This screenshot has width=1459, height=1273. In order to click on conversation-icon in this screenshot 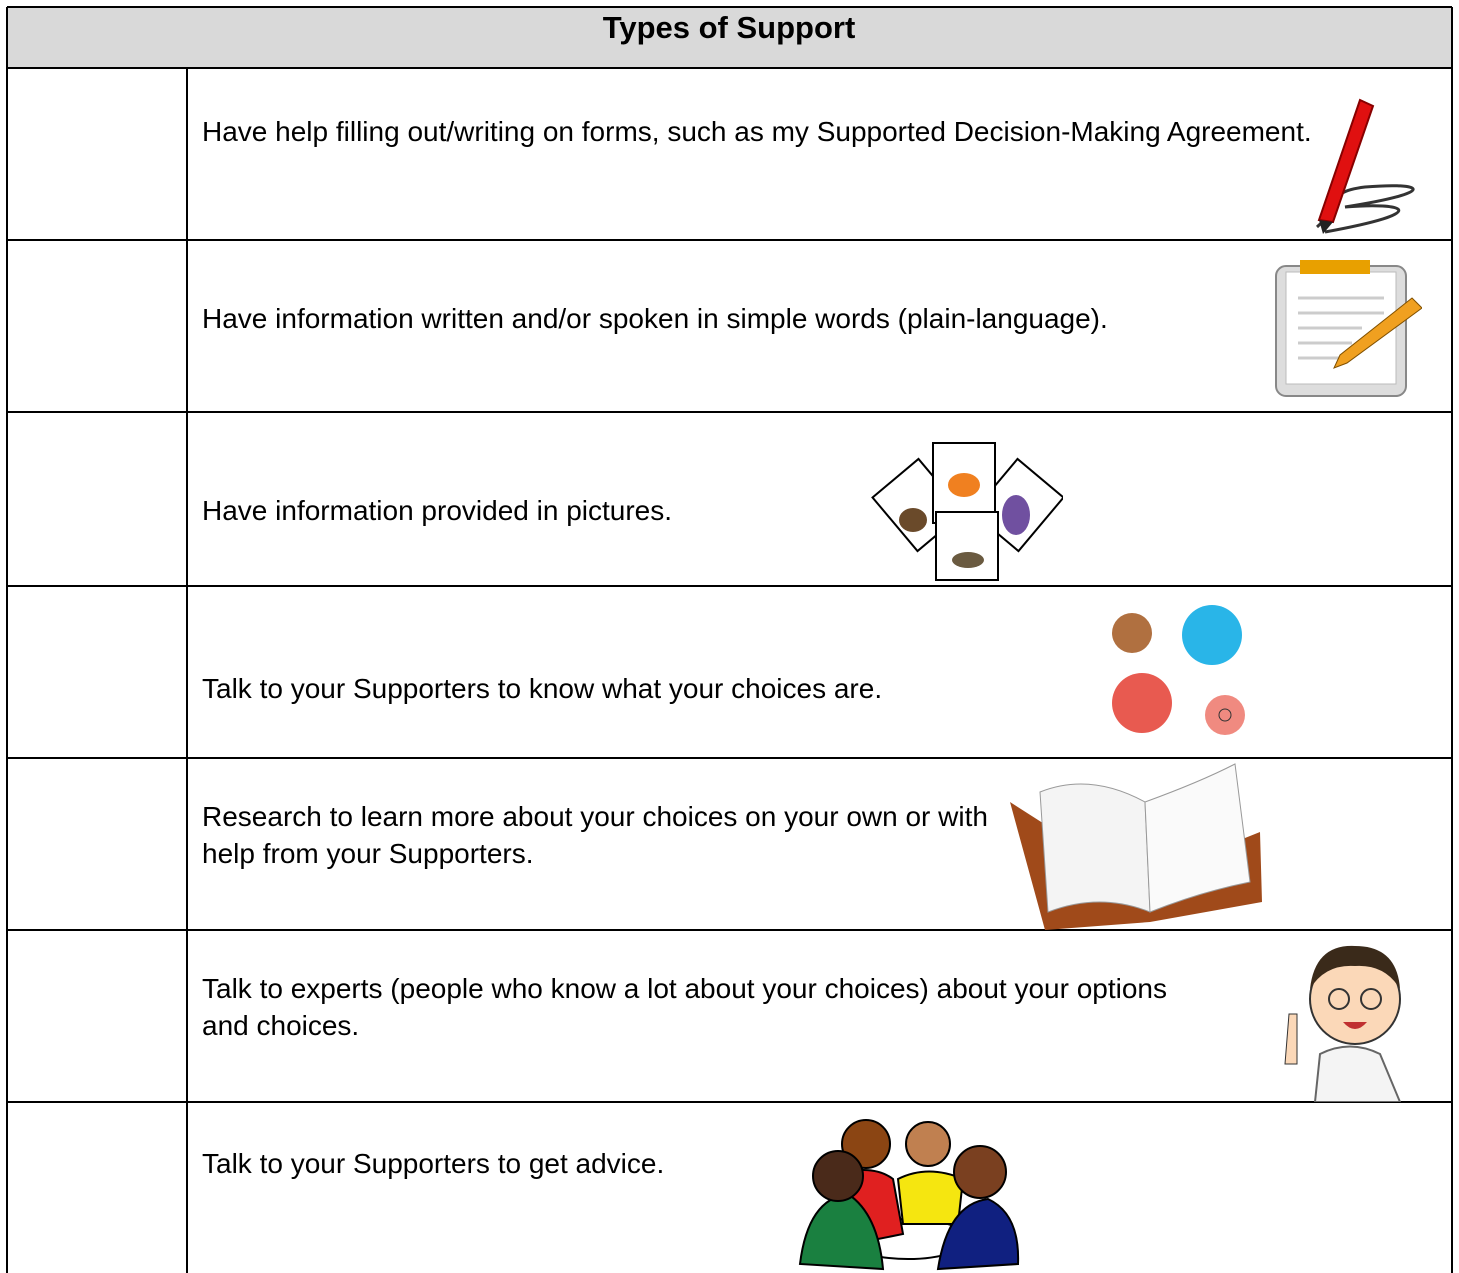, I will do `click(1178, 670)`.